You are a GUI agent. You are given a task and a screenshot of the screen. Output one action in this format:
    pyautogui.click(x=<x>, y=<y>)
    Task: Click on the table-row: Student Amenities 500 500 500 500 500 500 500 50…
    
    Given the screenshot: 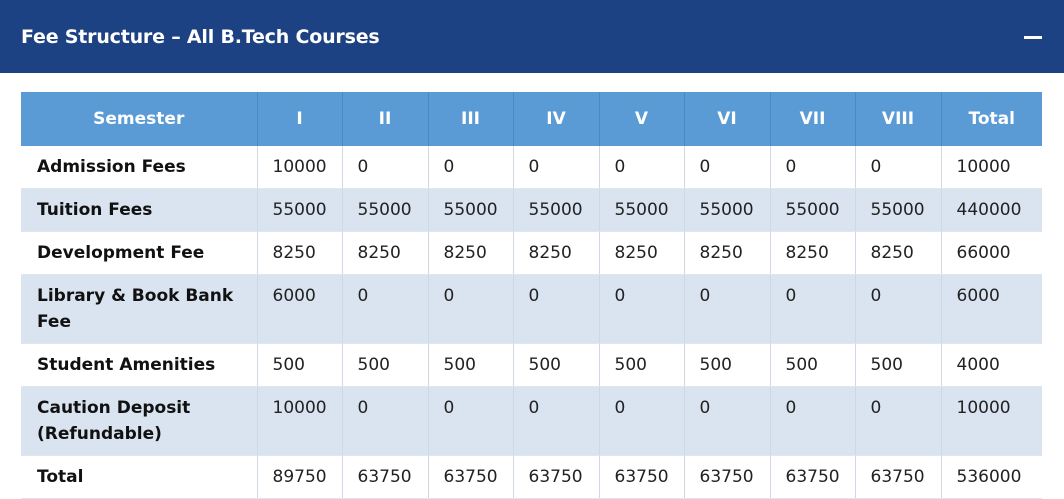 What is the action you would take?
    pyautogui.click(x=531, y=365)
    